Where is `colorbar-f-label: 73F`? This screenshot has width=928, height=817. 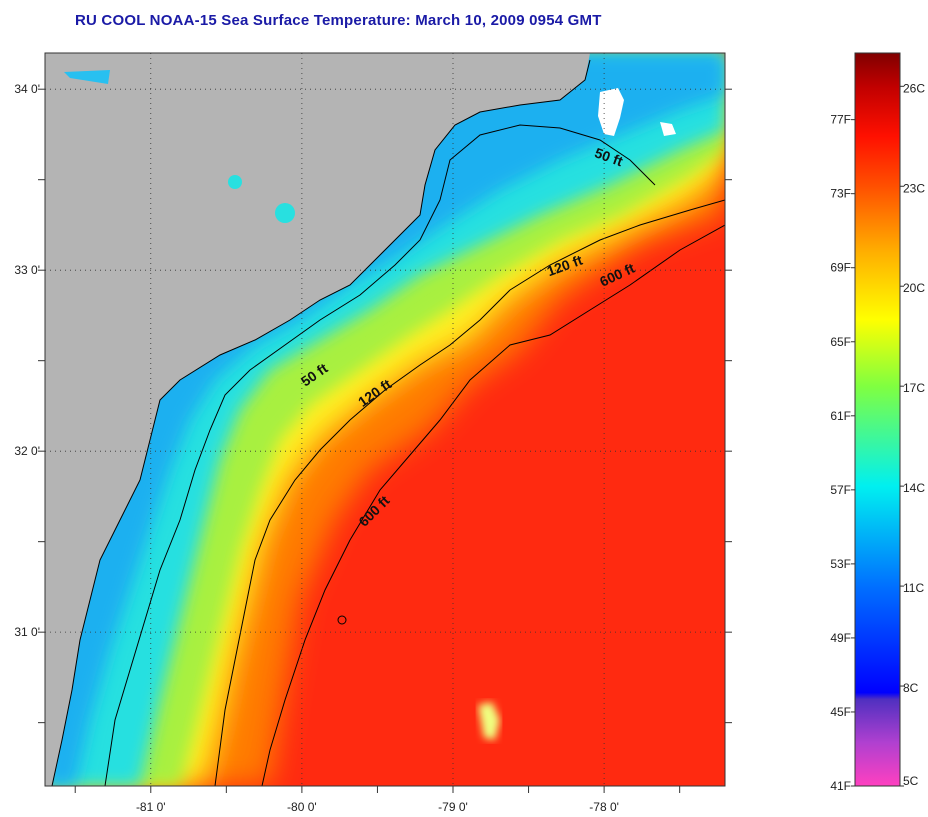
colorbar-f-label: 73F is located at coordinates (840, 194).